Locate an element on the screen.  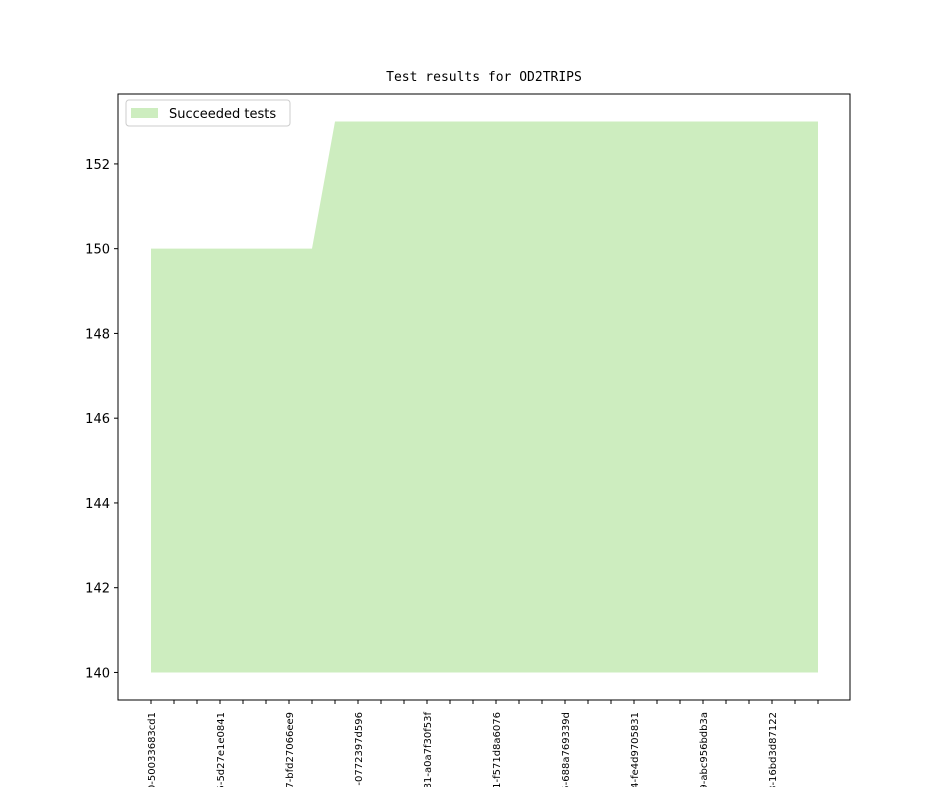
x-tick-label: 81-a0a7f30f53f is located at coordinates (428, 749).